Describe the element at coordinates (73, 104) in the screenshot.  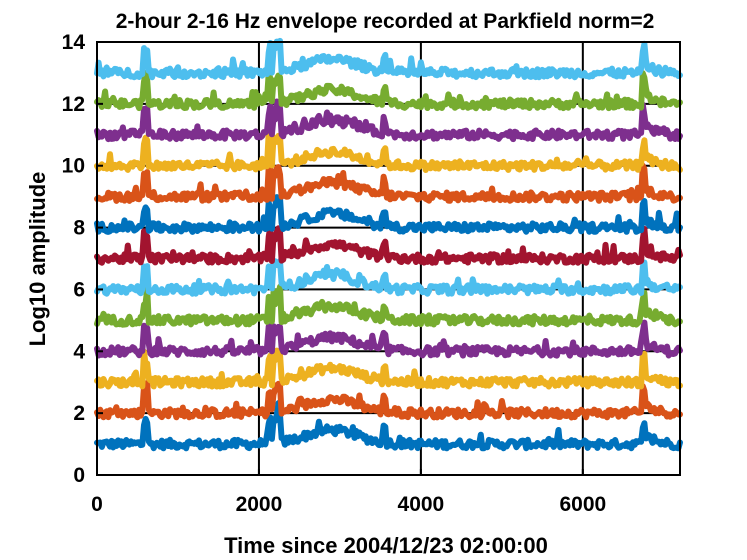
I see `y-tick-label: 12` at that location.